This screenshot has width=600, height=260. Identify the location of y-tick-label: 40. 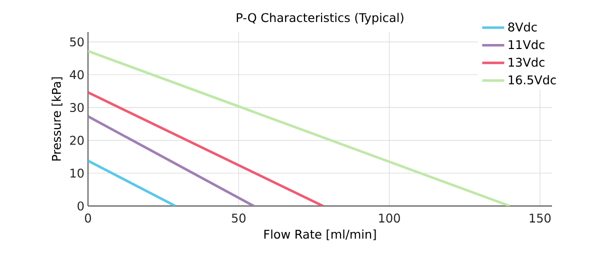
(77, 75).